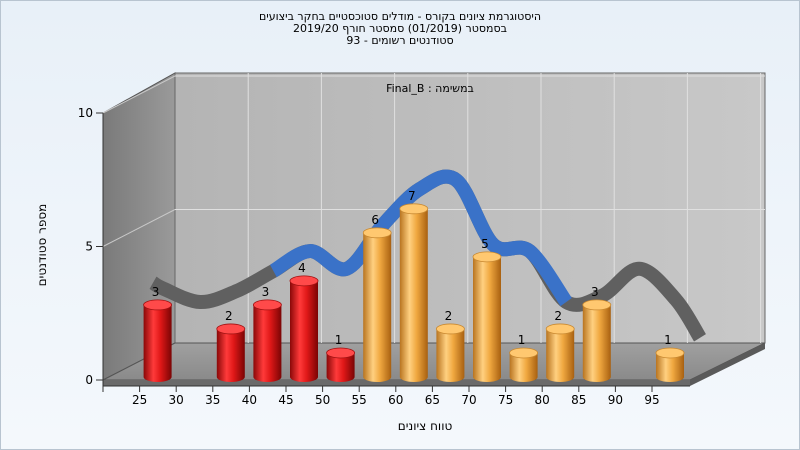 The image size is (800, 450). What do you see at coordinates (139, 400) in the screenshot?
I see `x-tick-label: 25` at bounding box center [139, 400].